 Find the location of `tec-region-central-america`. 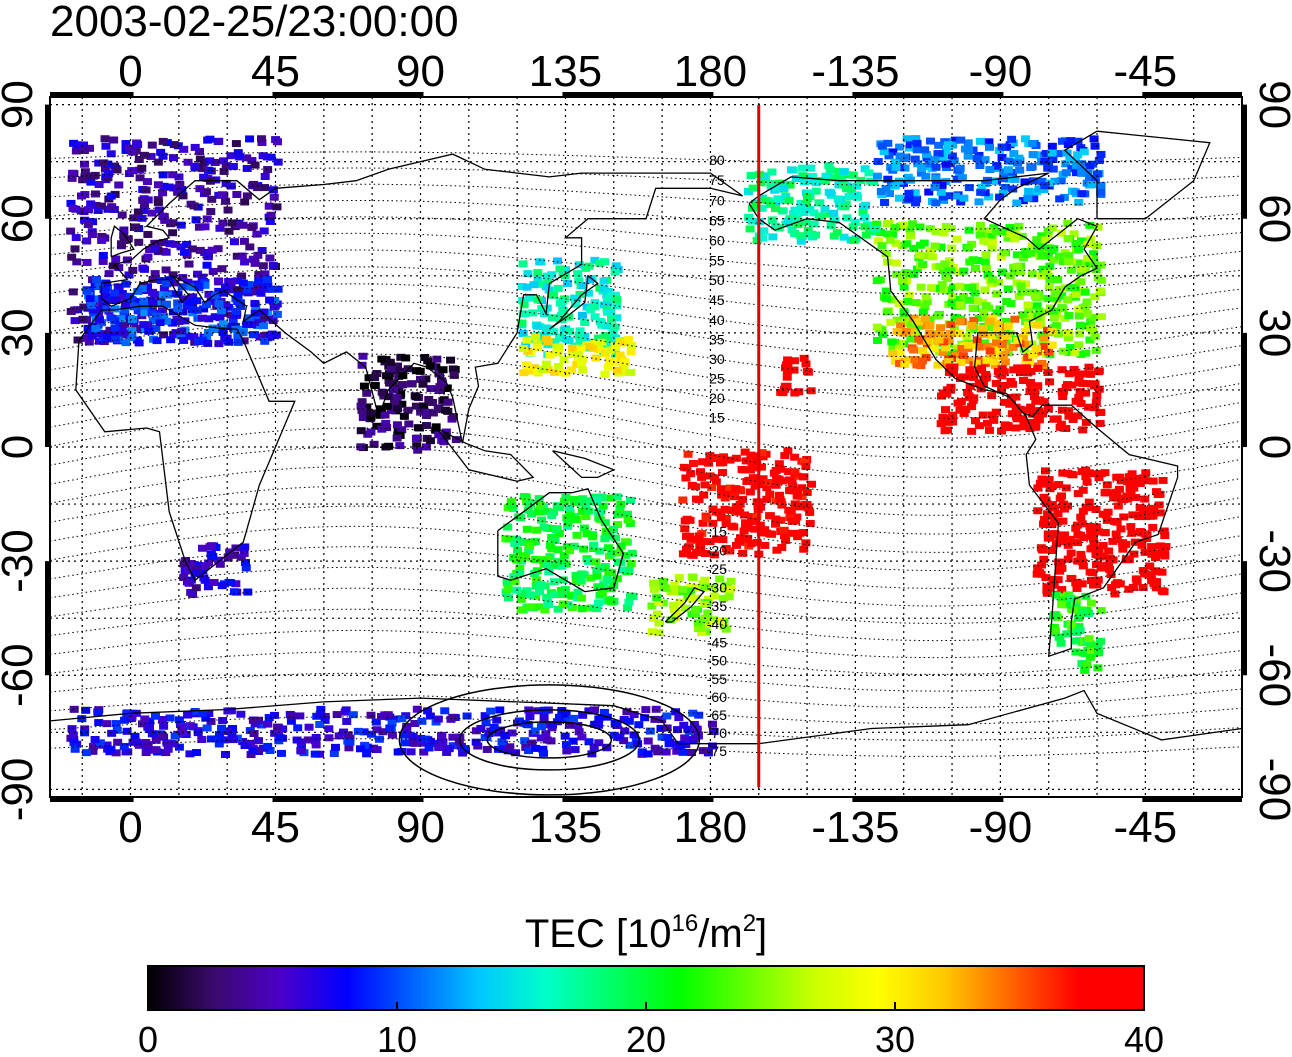

tec-region-central-america is located at coordinates (1021, 399).